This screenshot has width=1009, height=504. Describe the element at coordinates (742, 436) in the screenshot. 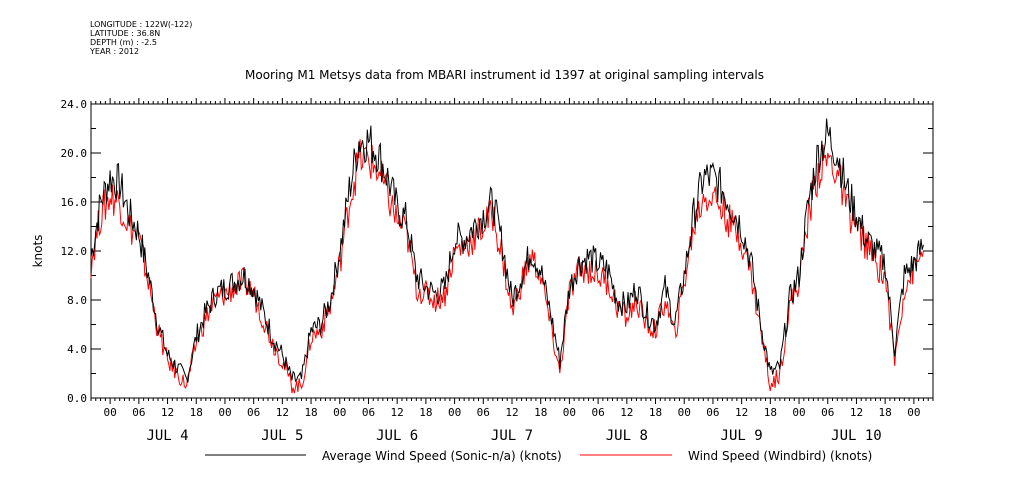

I see `day-label: JUL 9` at that location.